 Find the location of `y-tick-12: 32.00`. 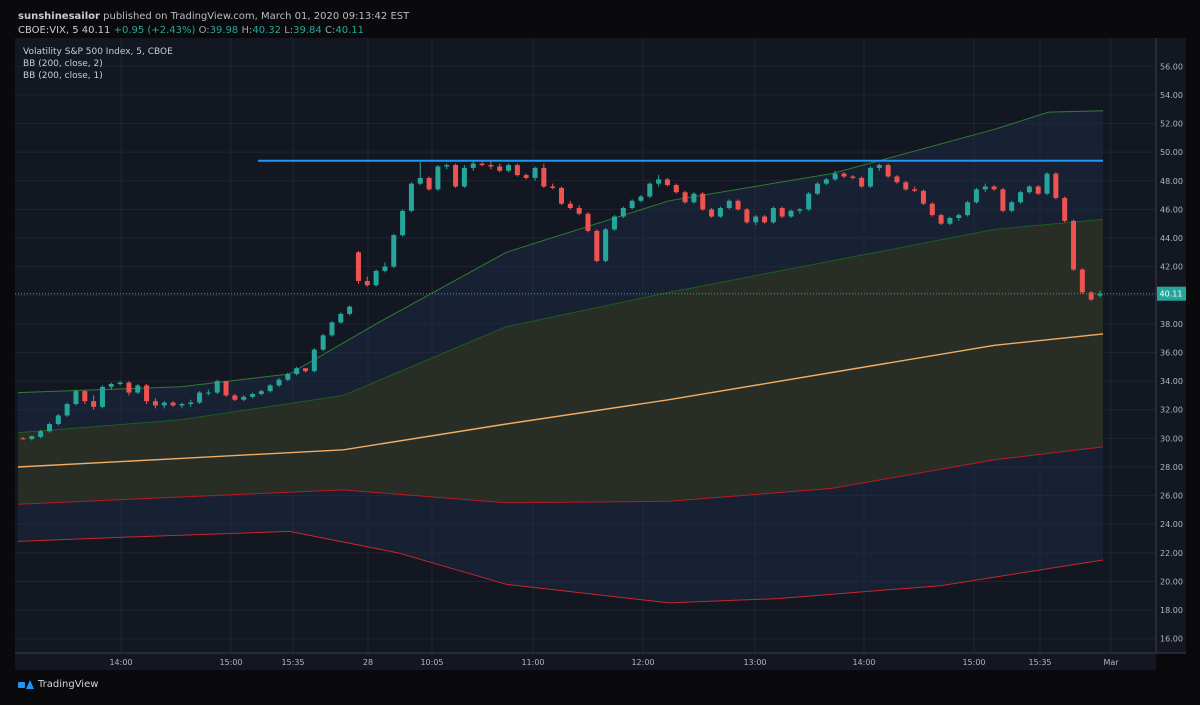

y-tick-12: 32.00 is located at coordinates (1171, 410).